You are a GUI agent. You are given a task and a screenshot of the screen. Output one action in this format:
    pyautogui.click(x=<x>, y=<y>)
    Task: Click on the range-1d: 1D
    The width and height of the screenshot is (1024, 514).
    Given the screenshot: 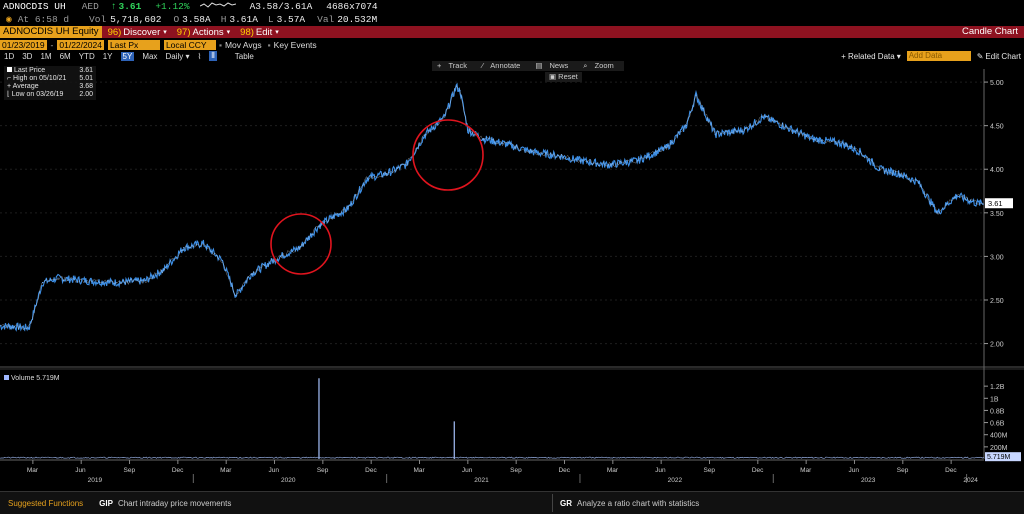 What is the action you would take?
    pyautogui.click(x=9, y=56)
    